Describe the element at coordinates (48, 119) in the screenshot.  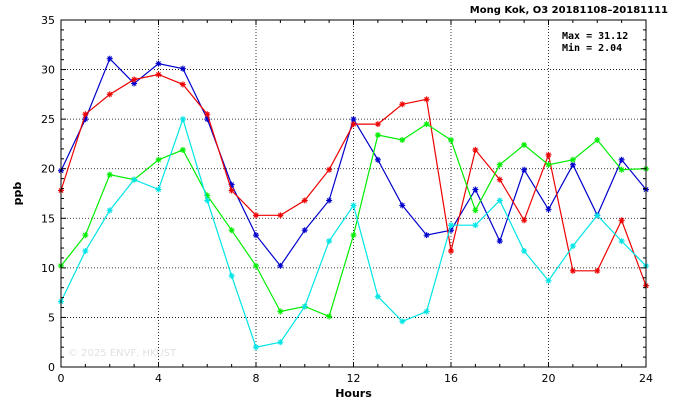
I see `y-tick-label: 25` at that location.